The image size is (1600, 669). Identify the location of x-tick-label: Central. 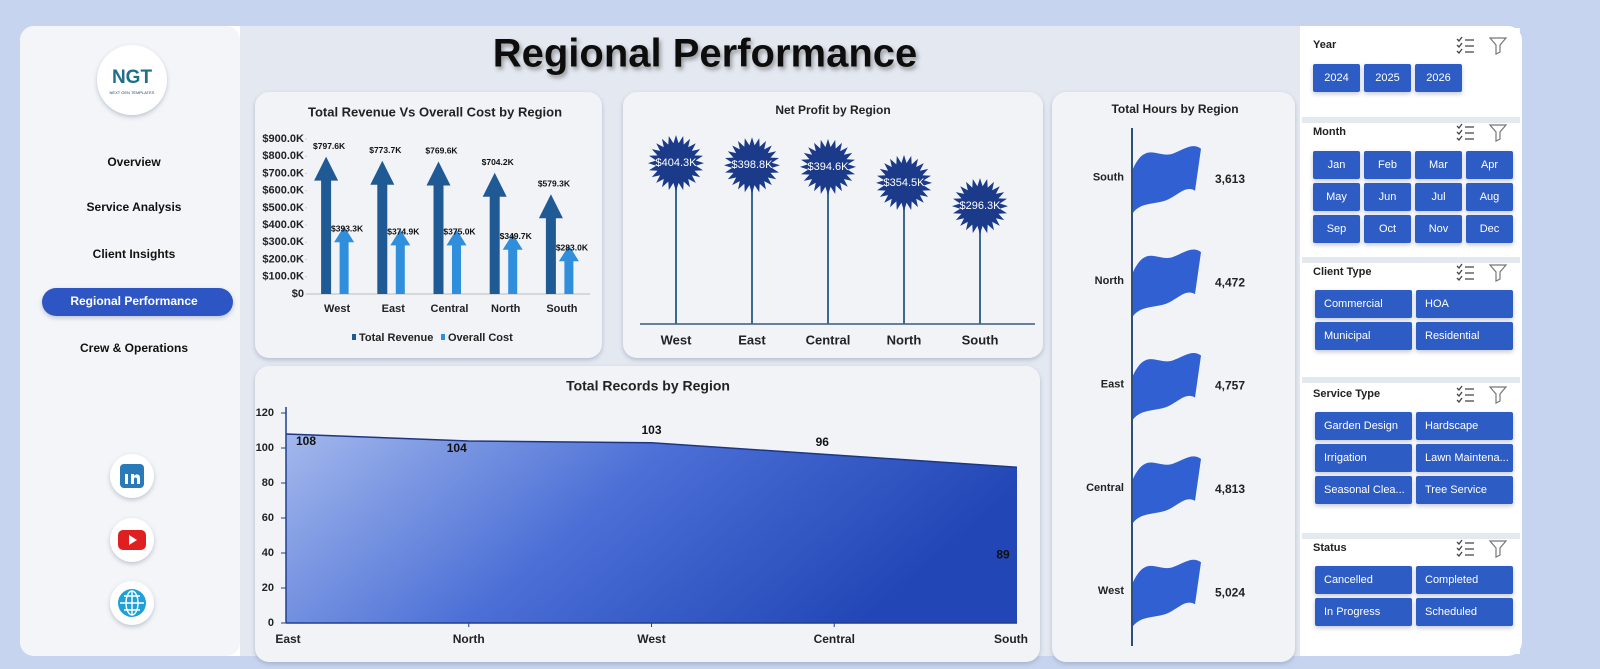
(834, 639).